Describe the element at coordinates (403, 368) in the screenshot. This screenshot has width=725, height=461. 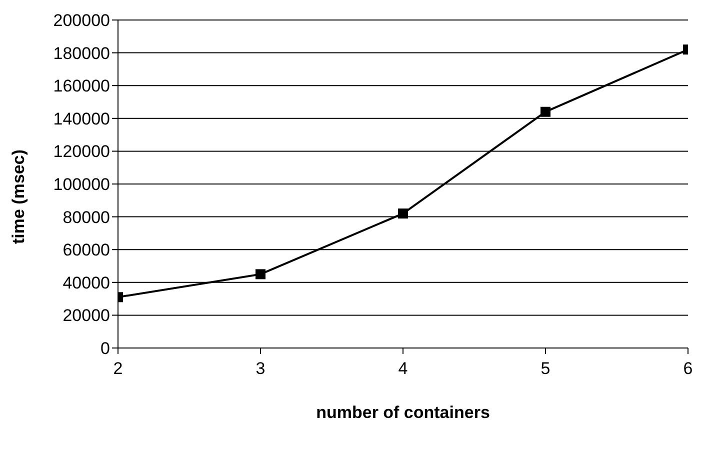
I see `x-tick-label: 4` at that location.